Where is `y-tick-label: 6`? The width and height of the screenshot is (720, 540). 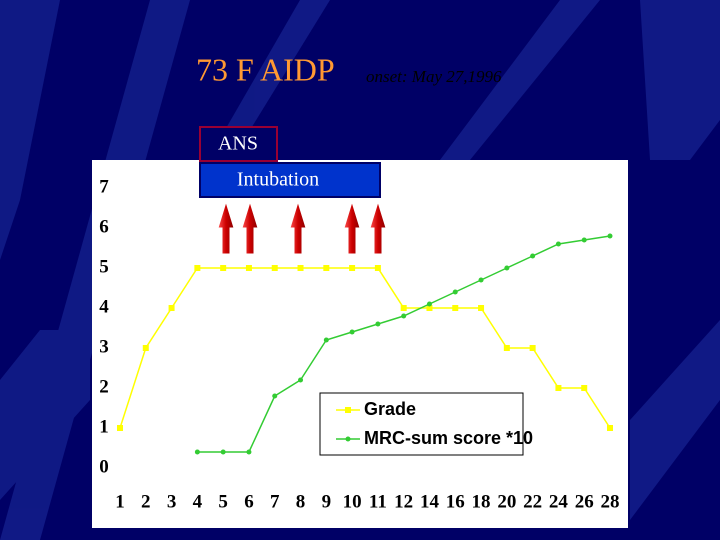 y-tick-label: 6 is located at coordinates (104, 226).